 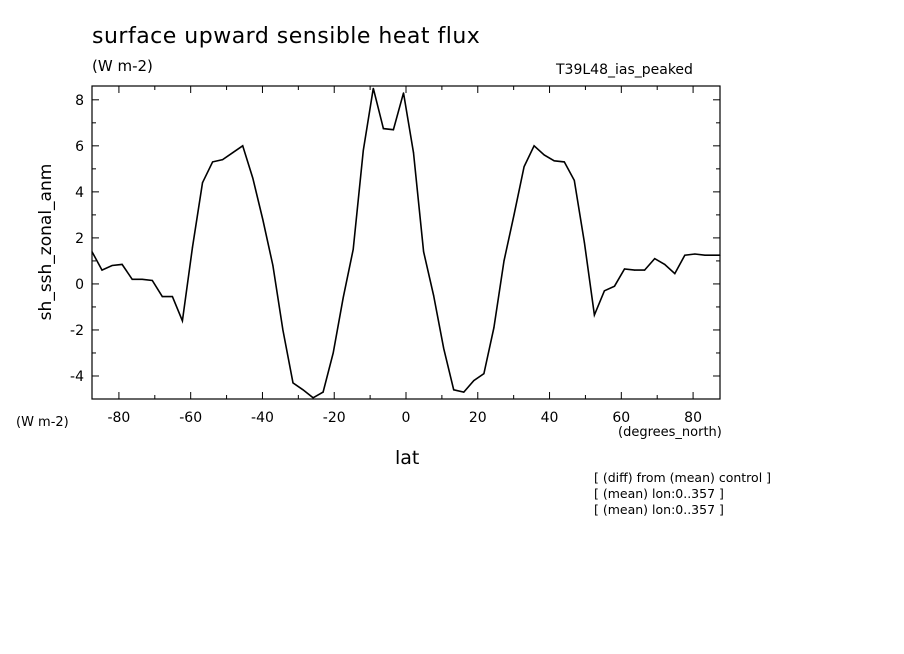 What do you see at coordinates (262, 418) in the screenshot?
I see `x-tick-label: -40` at bounding box center [262, 418].